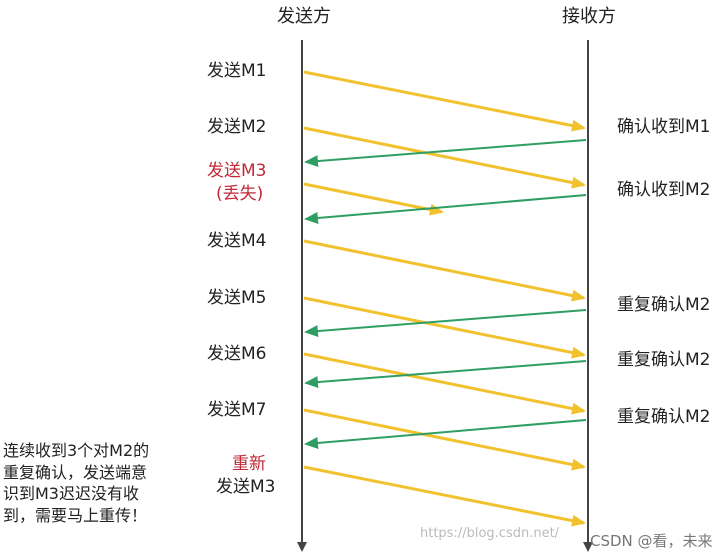 The image size is (728, 556). Describe the element at coordinates (589, 16) in the screenshot. I see `receiver-header: 接收方` at that location.